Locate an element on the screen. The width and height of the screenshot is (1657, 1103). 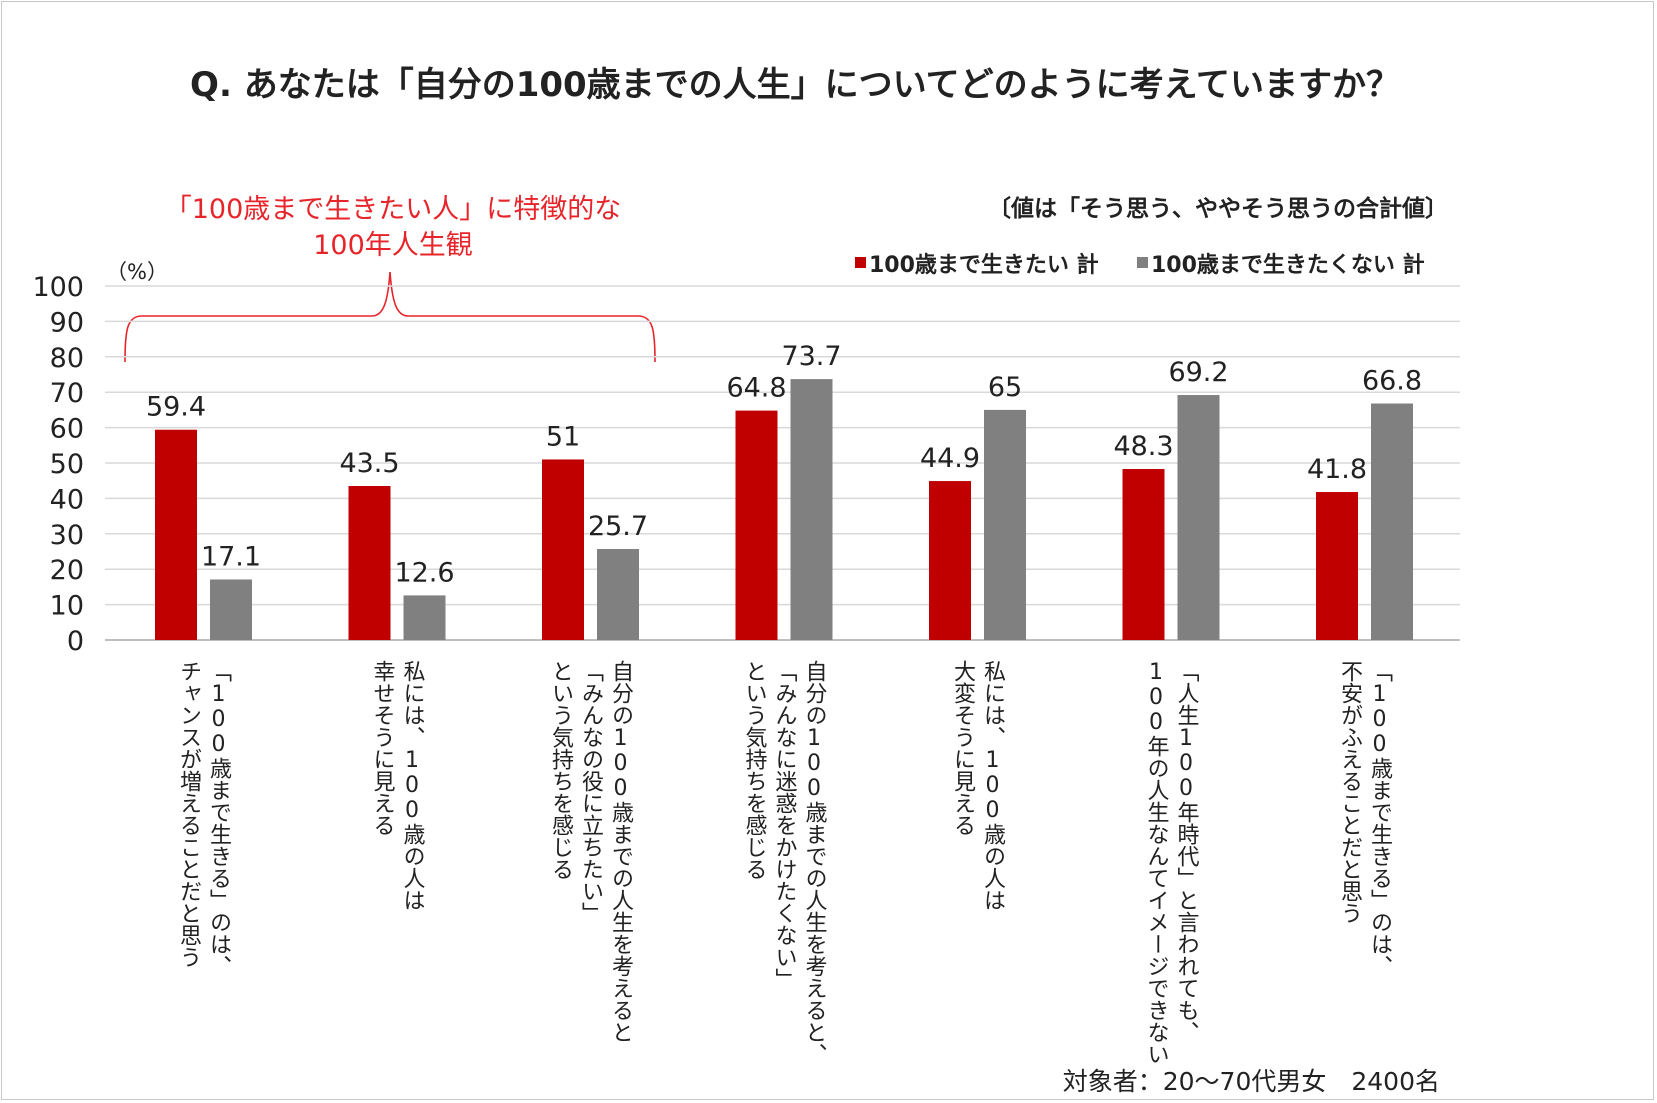
footnote: 対象者：20～70代男女 2400名 is located at coordinates (1251, 1081).